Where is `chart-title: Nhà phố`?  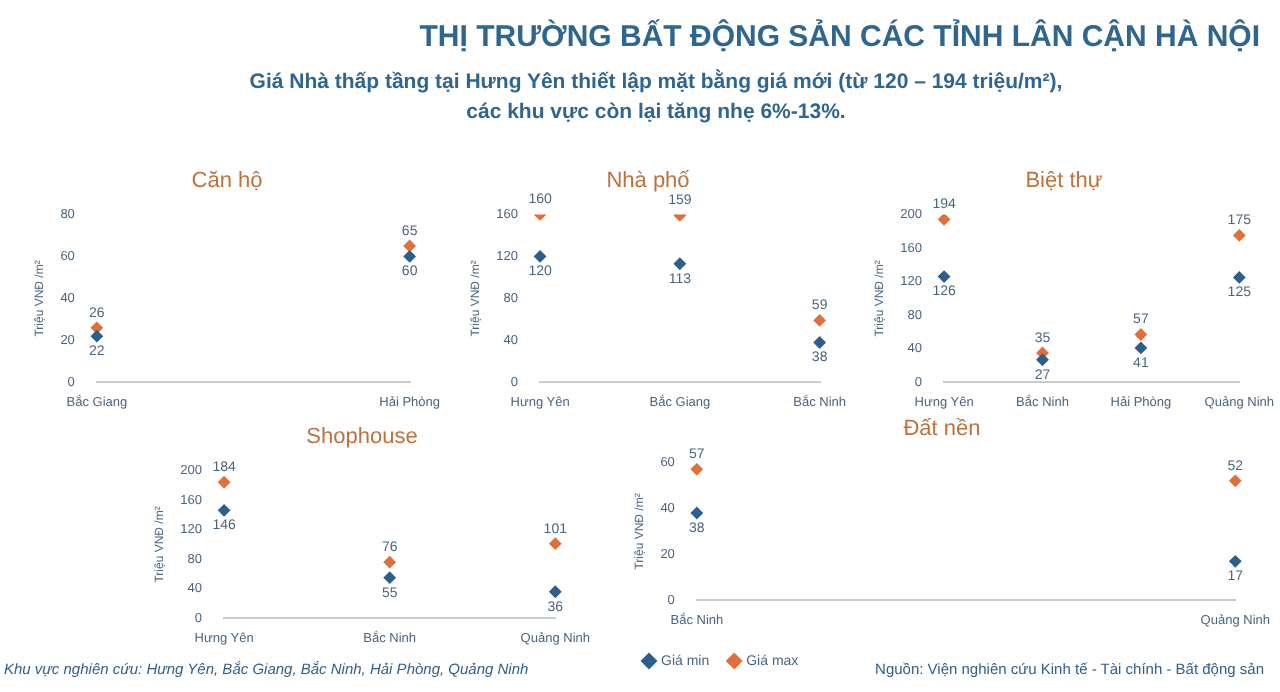 chart-title: Nhà phố is located at coordinates (648, 181).